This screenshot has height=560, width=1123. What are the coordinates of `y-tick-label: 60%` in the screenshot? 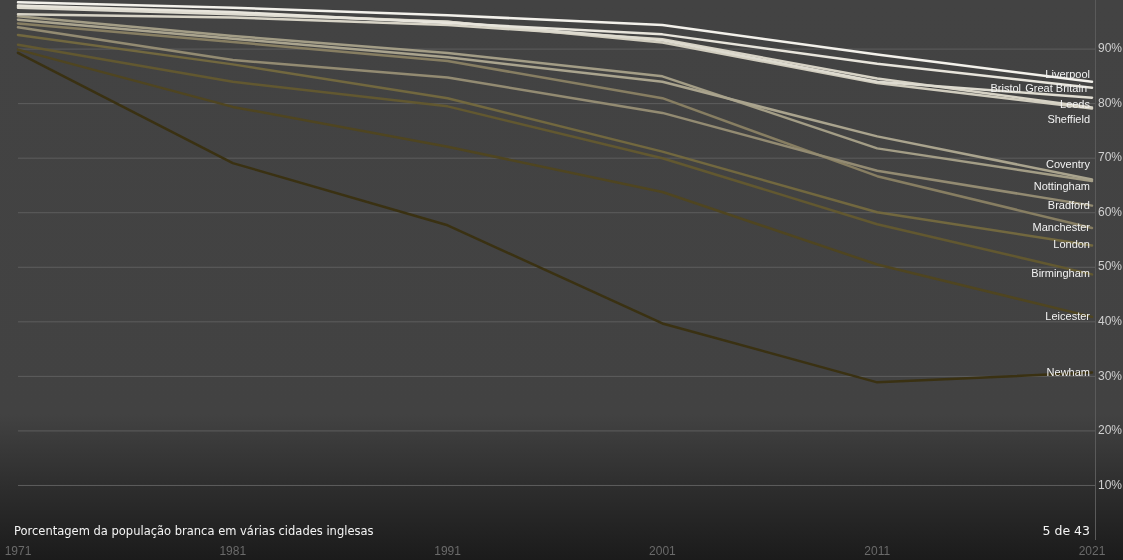 It's located at (1110, 211).